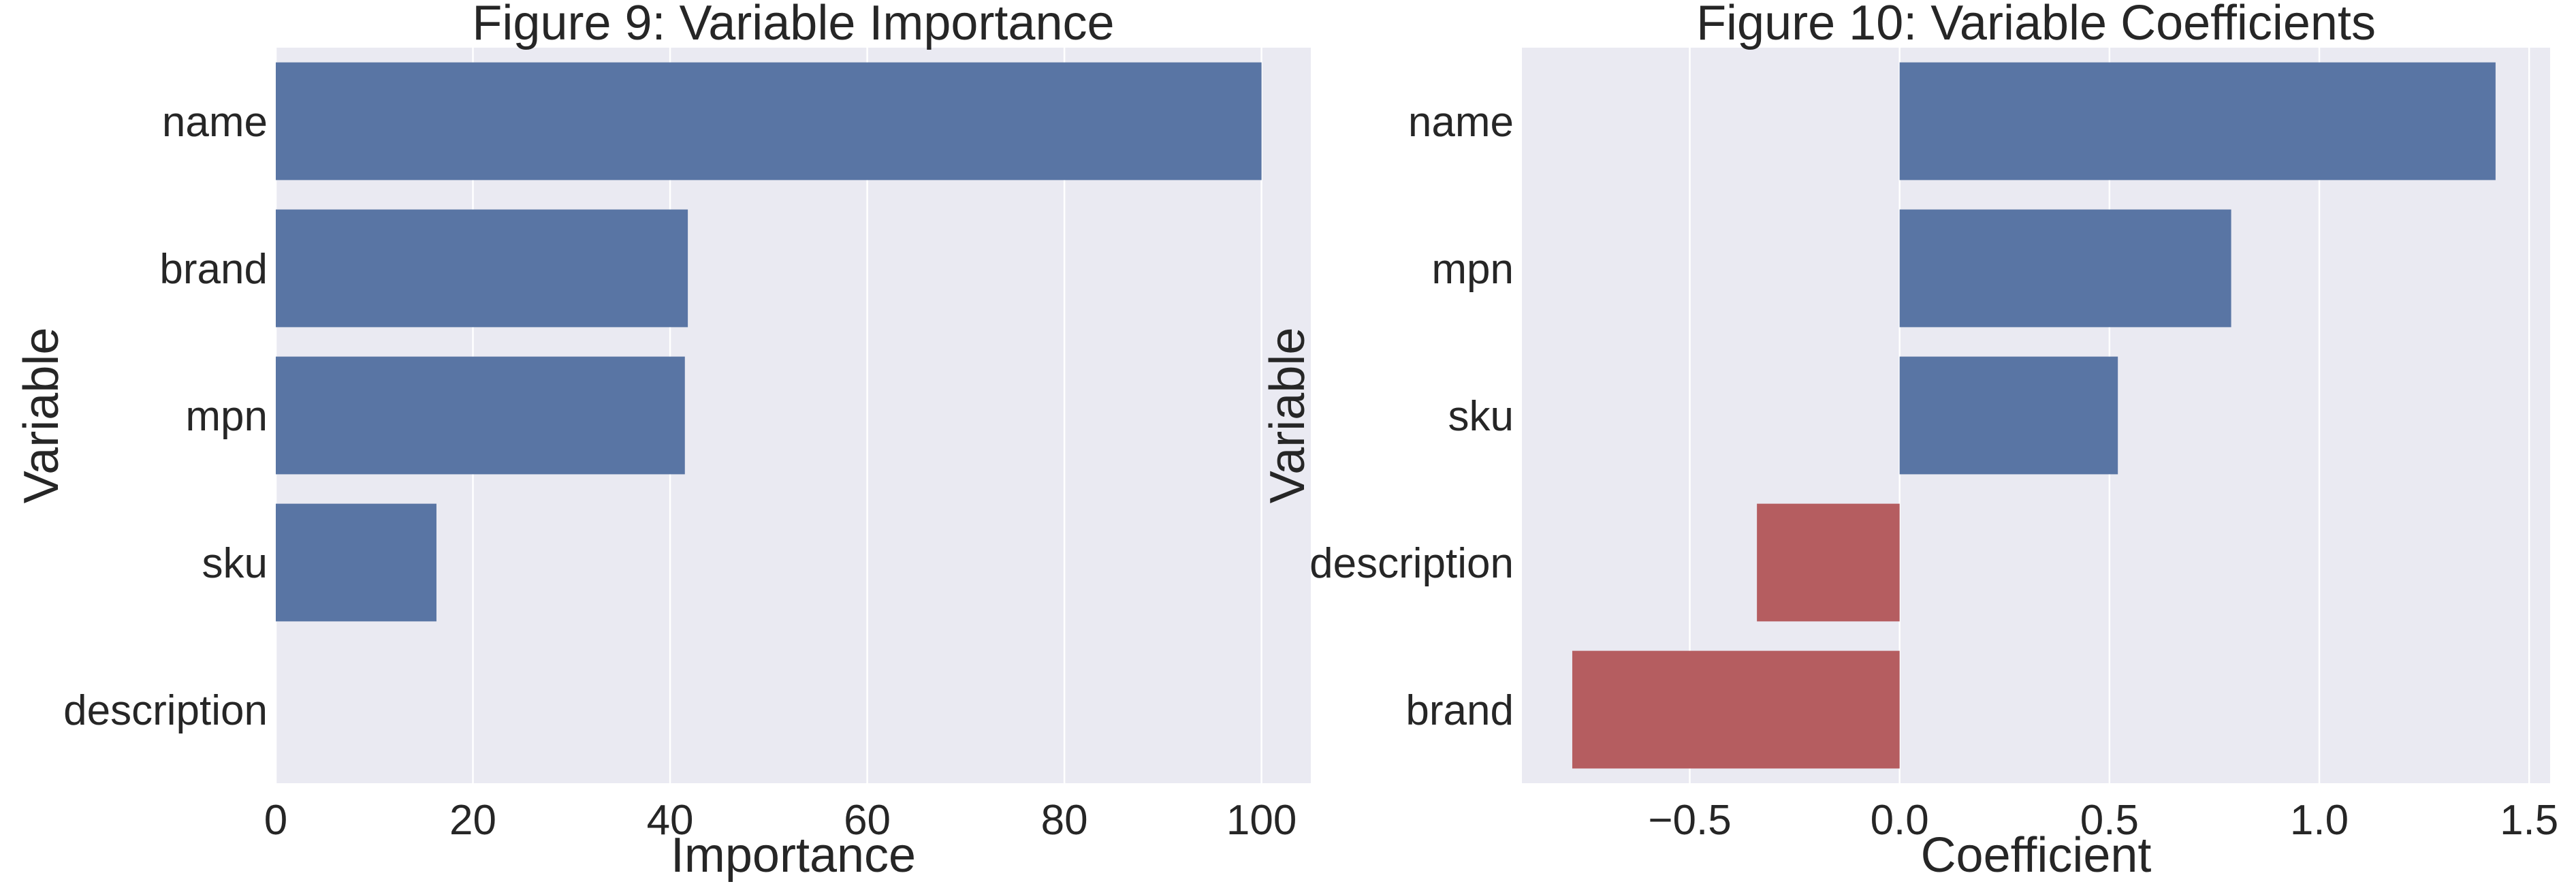 This screenshot has width=2576, height=884. Describe the element at coordinates (2036, 25) in the screenshot. I see `coefficient-chart-title: Figure 10: Variable Coefficients` at that location.